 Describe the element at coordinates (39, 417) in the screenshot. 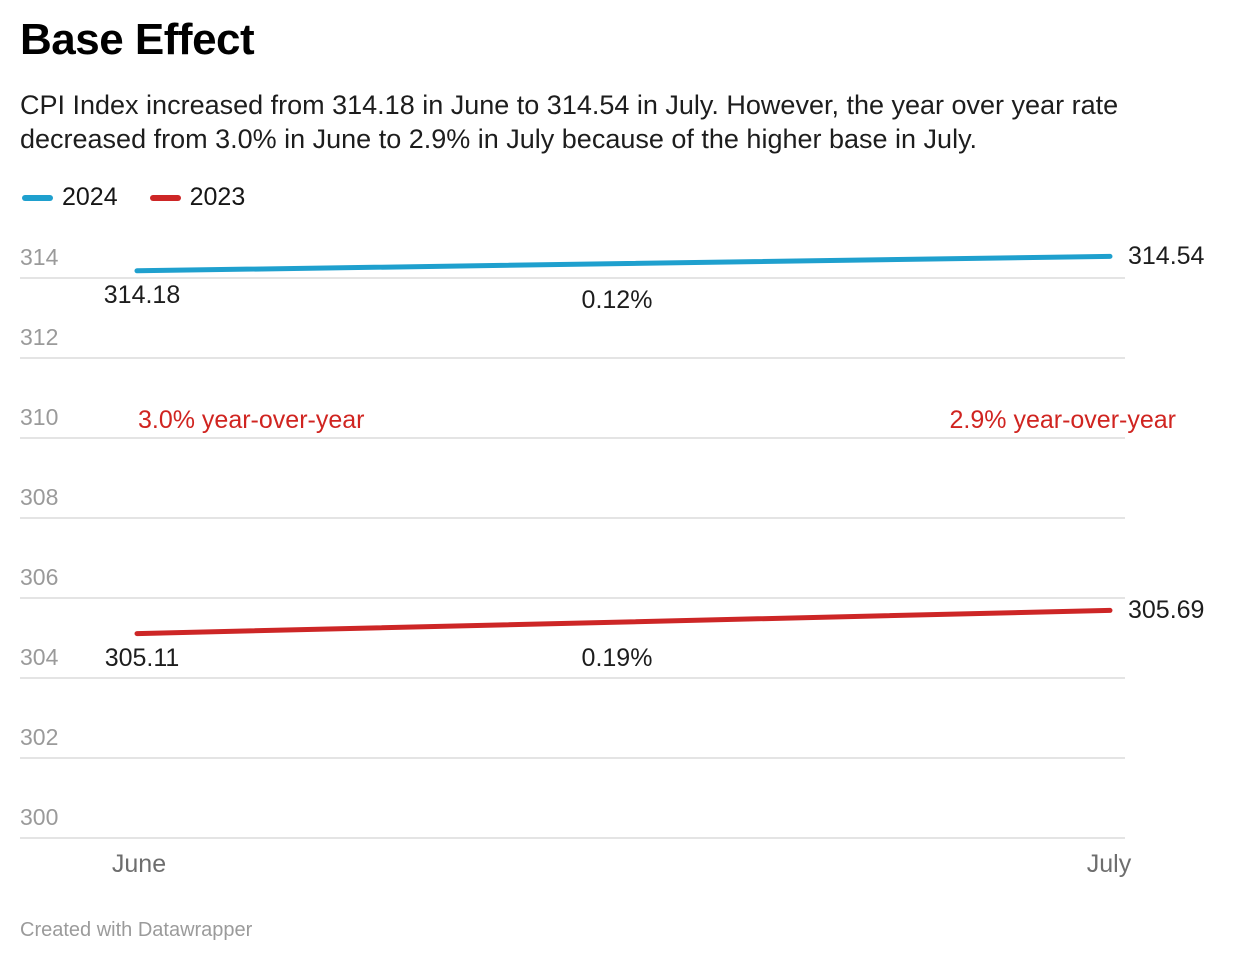

I see `y-tick-label-310: 310` at that location.